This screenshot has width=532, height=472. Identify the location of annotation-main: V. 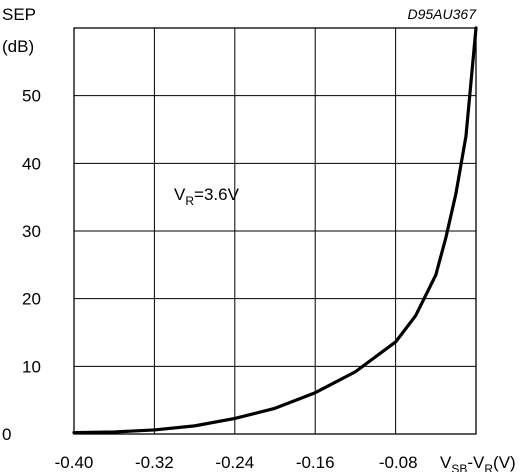
(180, 194).